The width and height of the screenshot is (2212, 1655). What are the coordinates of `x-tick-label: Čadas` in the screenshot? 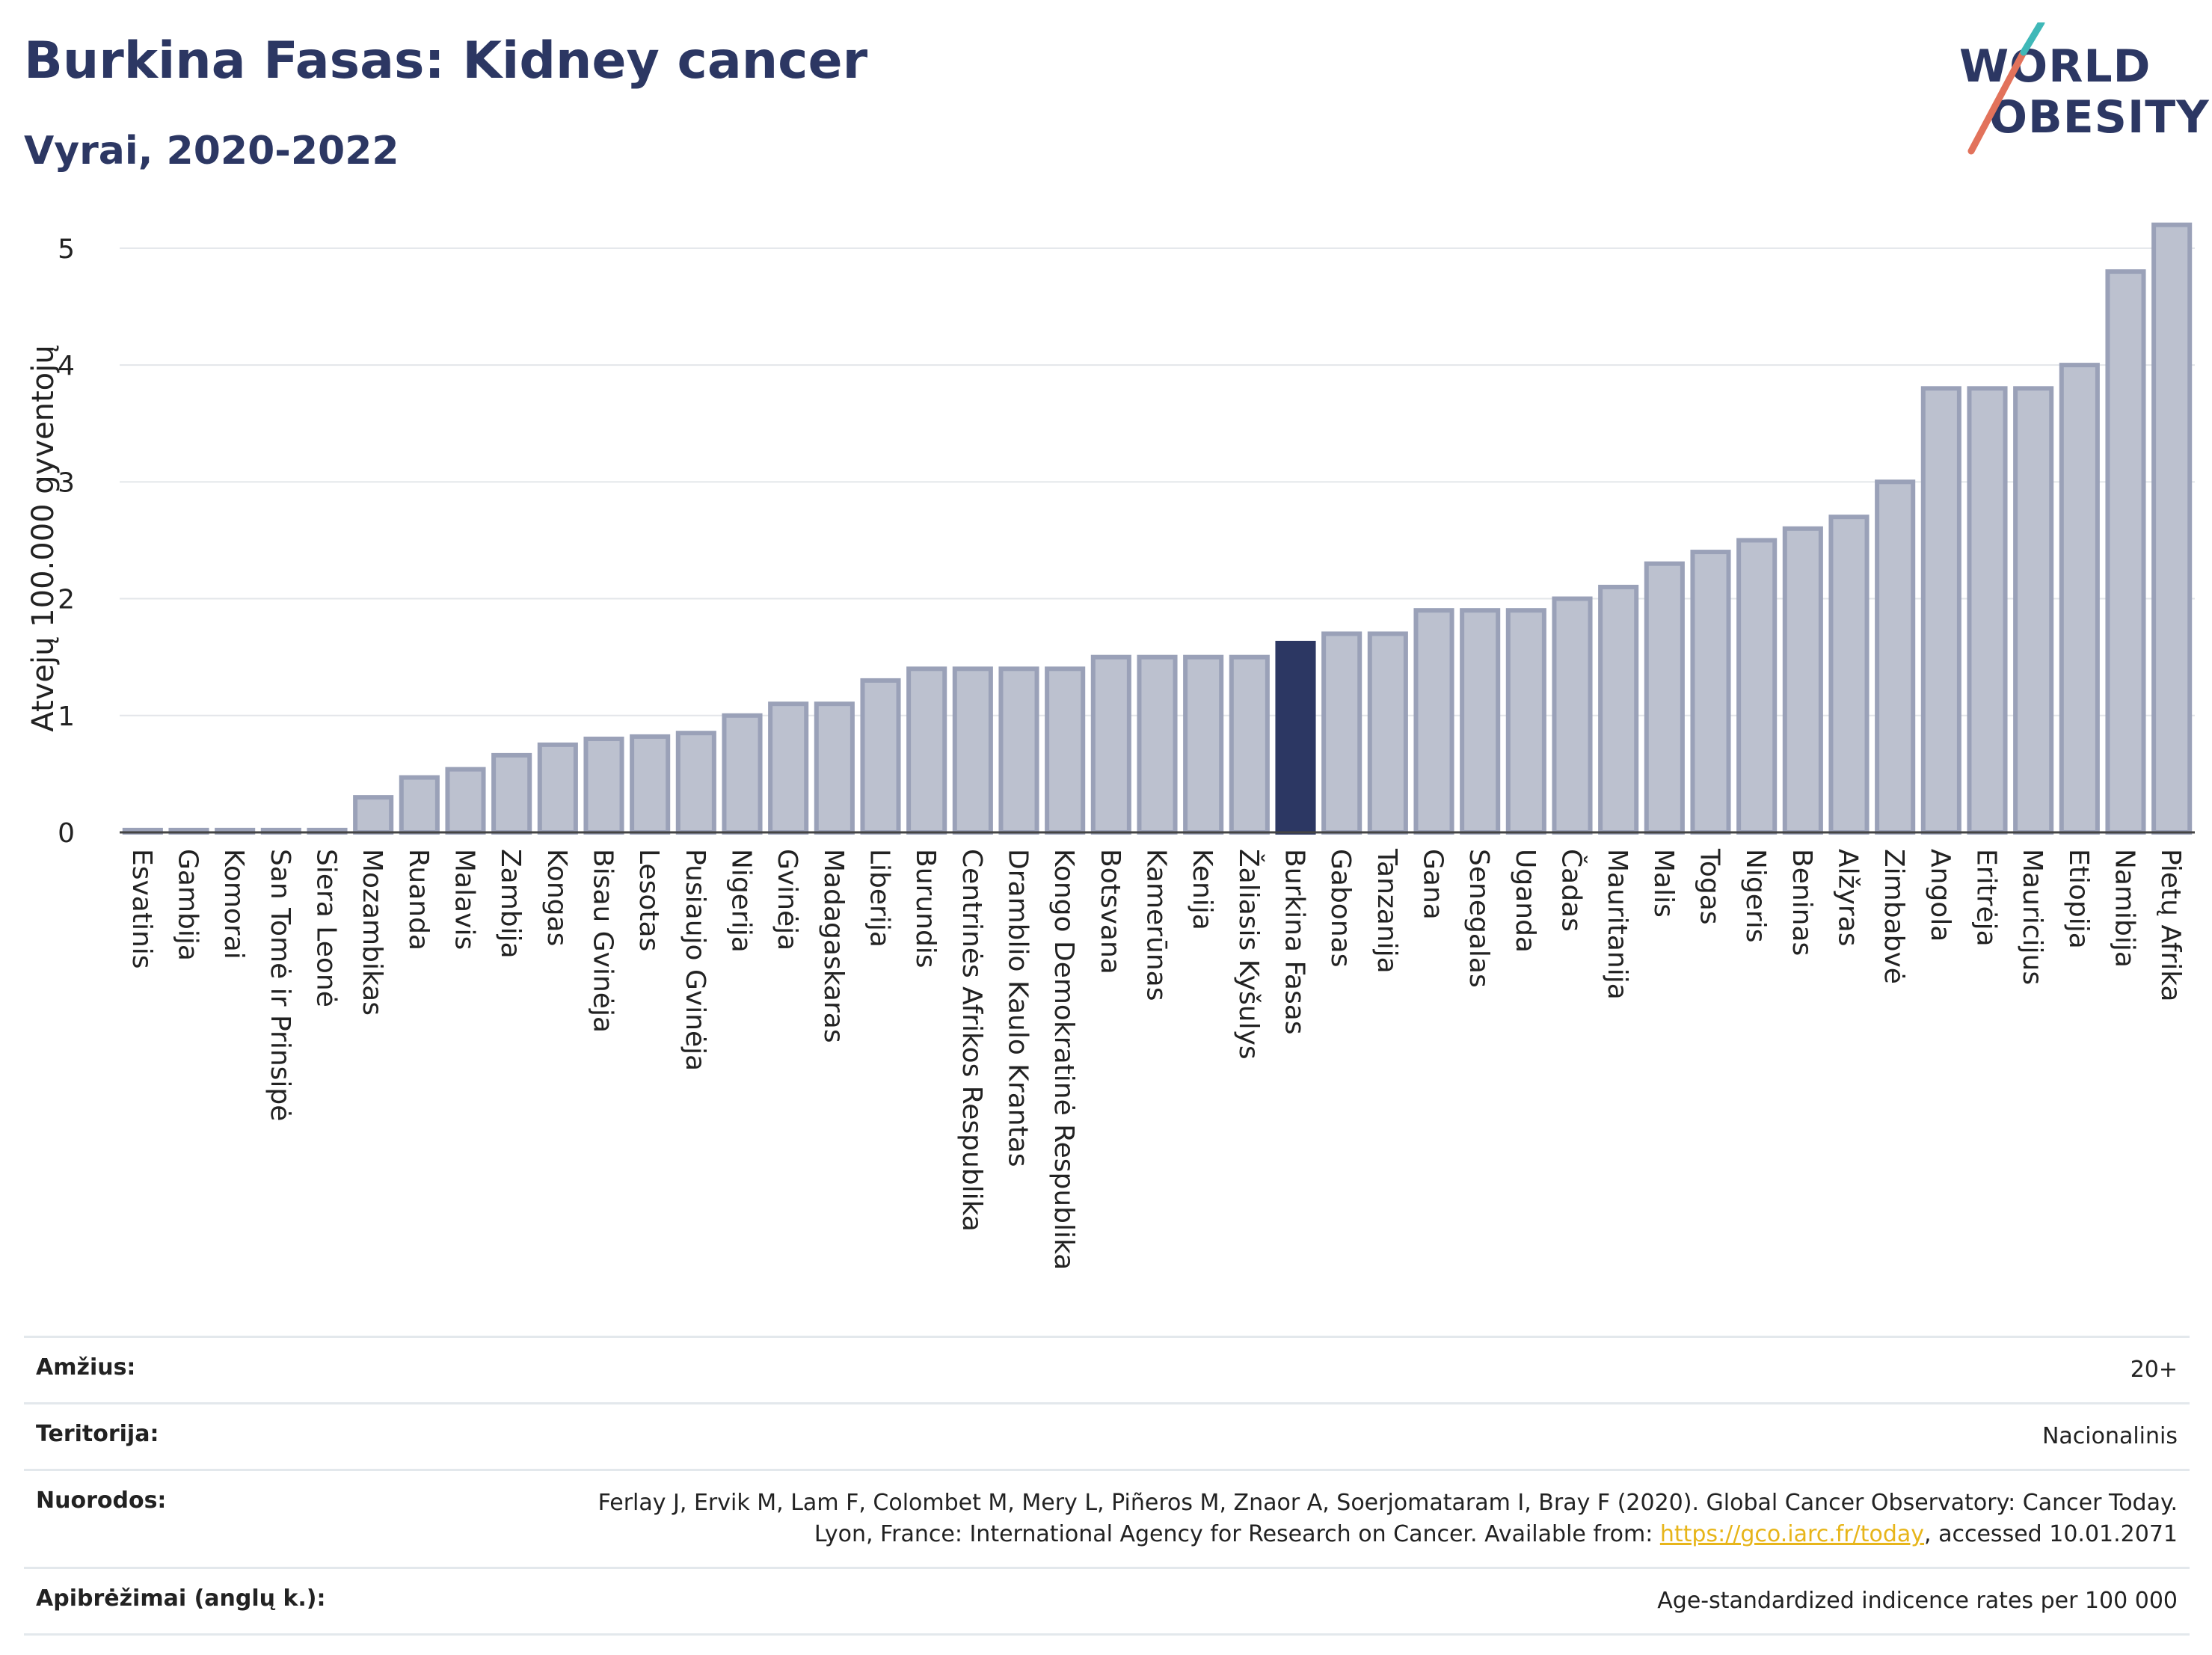 It's located at (1572, 890).